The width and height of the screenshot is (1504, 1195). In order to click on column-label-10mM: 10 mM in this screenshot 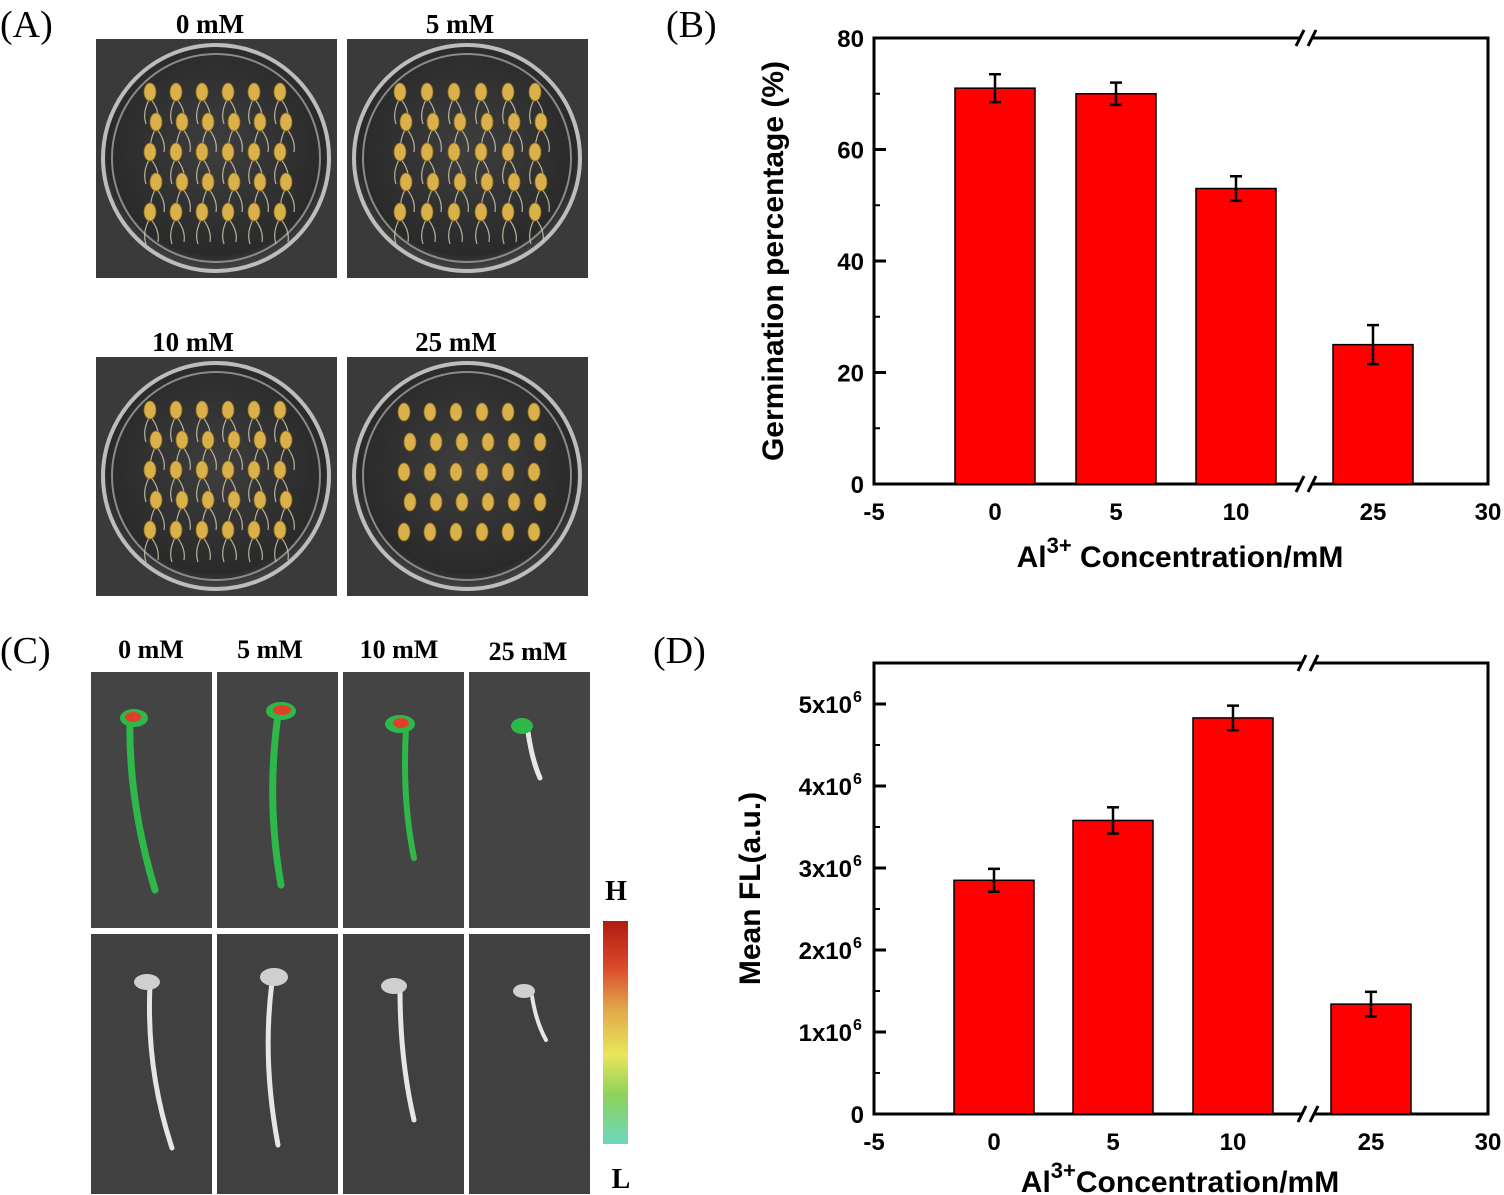, I will do `click(399, 649)`.